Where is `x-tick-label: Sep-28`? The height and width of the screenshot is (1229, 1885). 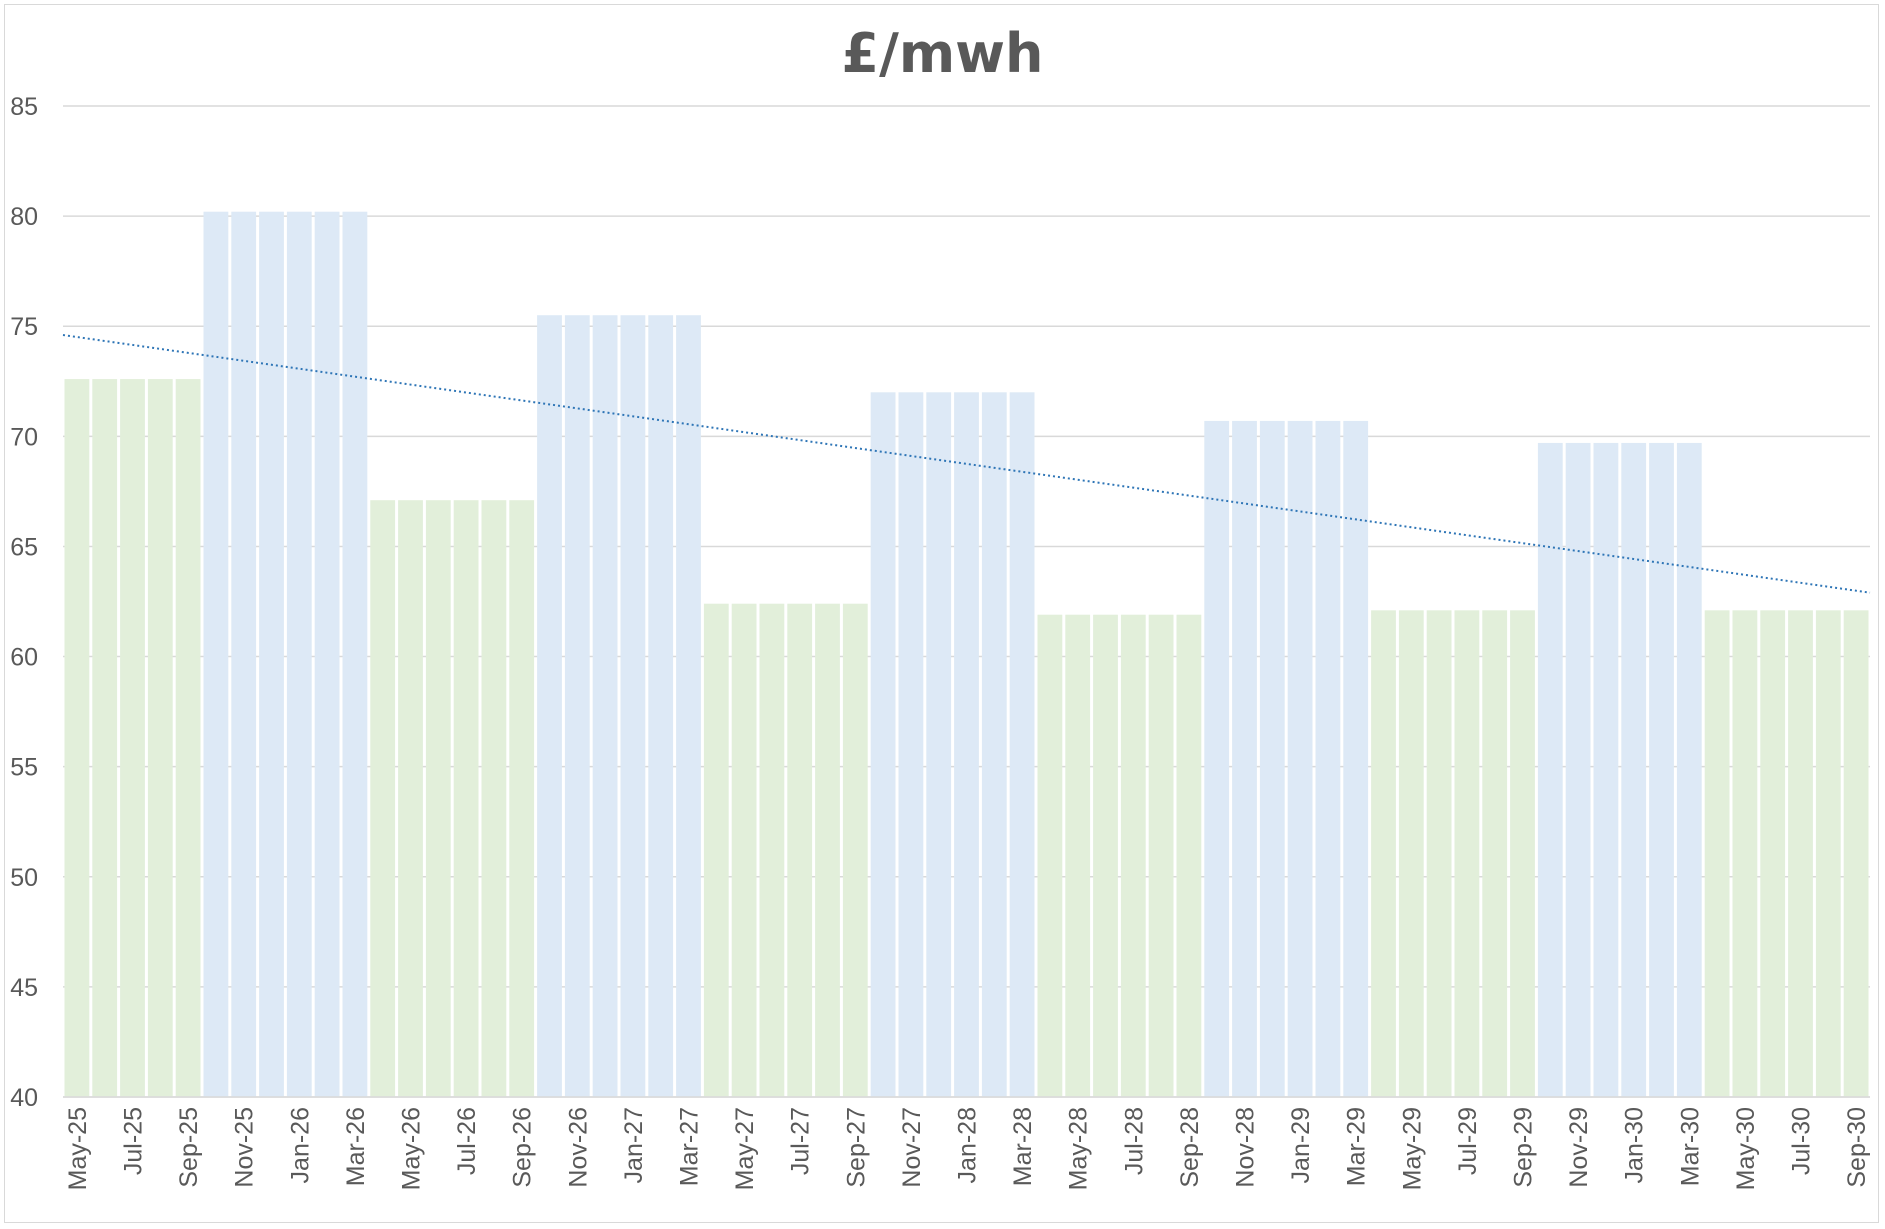 x-tick-label: Sep-28 is located at coordinates (1190, 1147).